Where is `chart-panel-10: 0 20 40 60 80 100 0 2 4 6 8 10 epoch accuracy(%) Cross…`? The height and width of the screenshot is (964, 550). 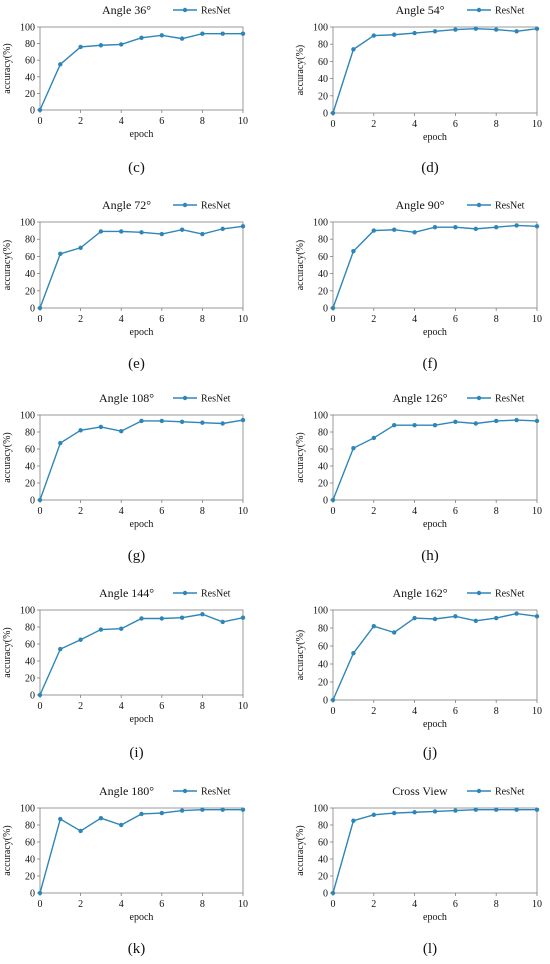 chart-panel-10: 0 20 40 60 80 100 0 2 4 6 8 10 epoch accuracy(%) Cross… is located at coordinates (418, 870).